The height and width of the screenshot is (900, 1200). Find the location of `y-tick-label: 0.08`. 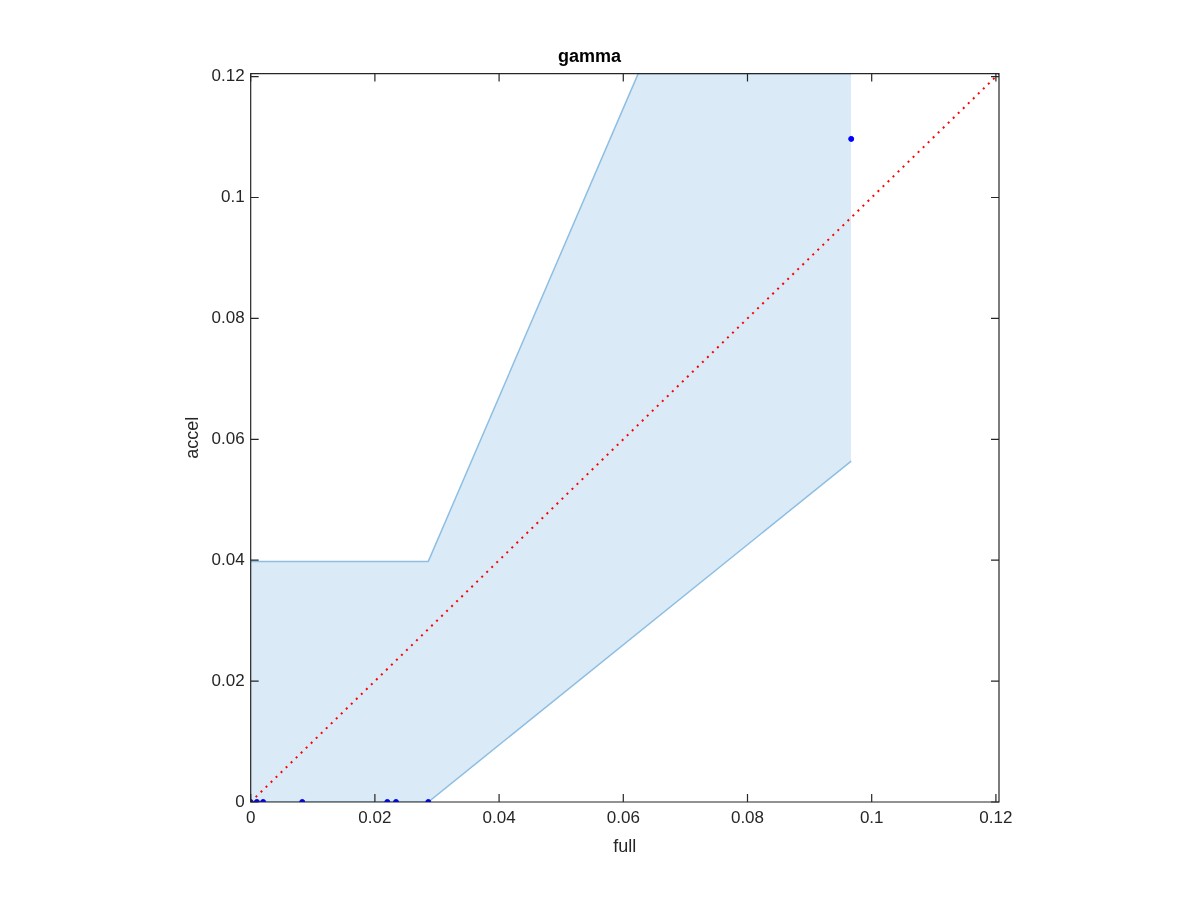

y-tick-label: 0.08 is located at coordinates (228, 318).